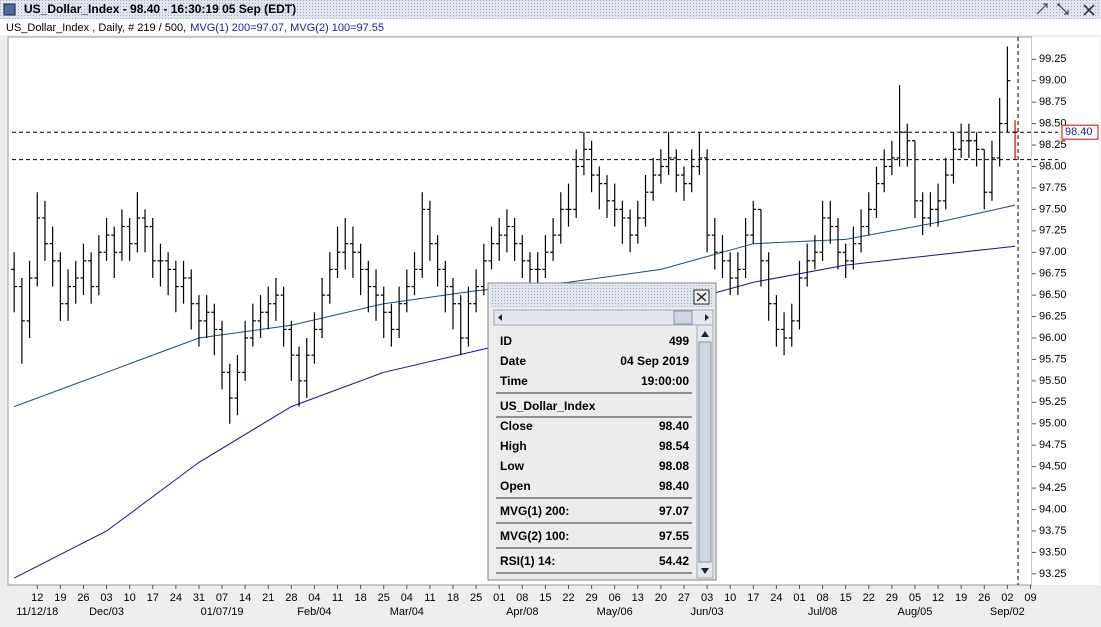 This screenshot has height=627, width=1101. I want to click on field-label: MVG(2) 100:, so click(534, 536).